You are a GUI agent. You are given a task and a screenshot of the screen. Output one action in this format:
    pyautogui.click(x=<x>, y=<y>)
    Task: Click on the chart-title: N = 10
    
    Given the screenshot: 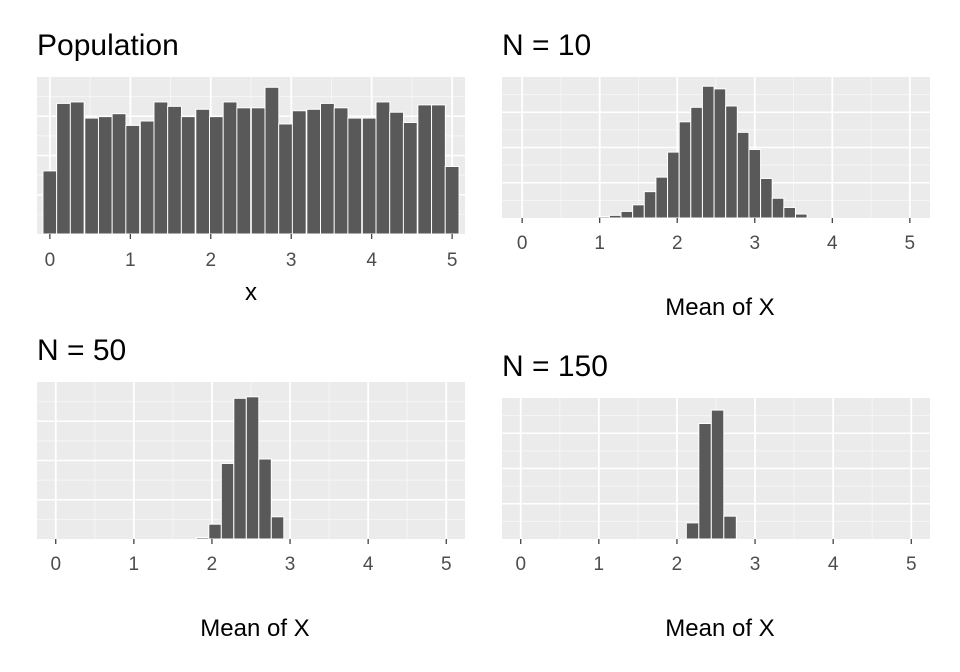 What is the action you would take?
    pyautogui.click(x=546, y=45)
    